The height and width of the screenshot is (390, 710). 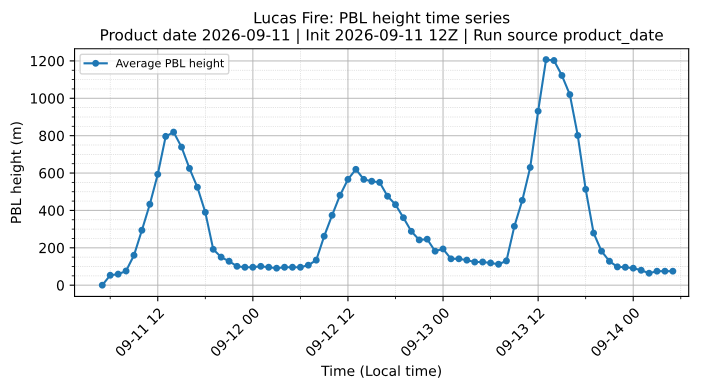 What do you see at coordinates (382, 28) in the screenshot?
I see `chart-title: Lucas Fire: PBL height time series Product date 2026-09-11 | Init 2026-09-11 12Z | Run source product_date` at bounding box center [382, 28].